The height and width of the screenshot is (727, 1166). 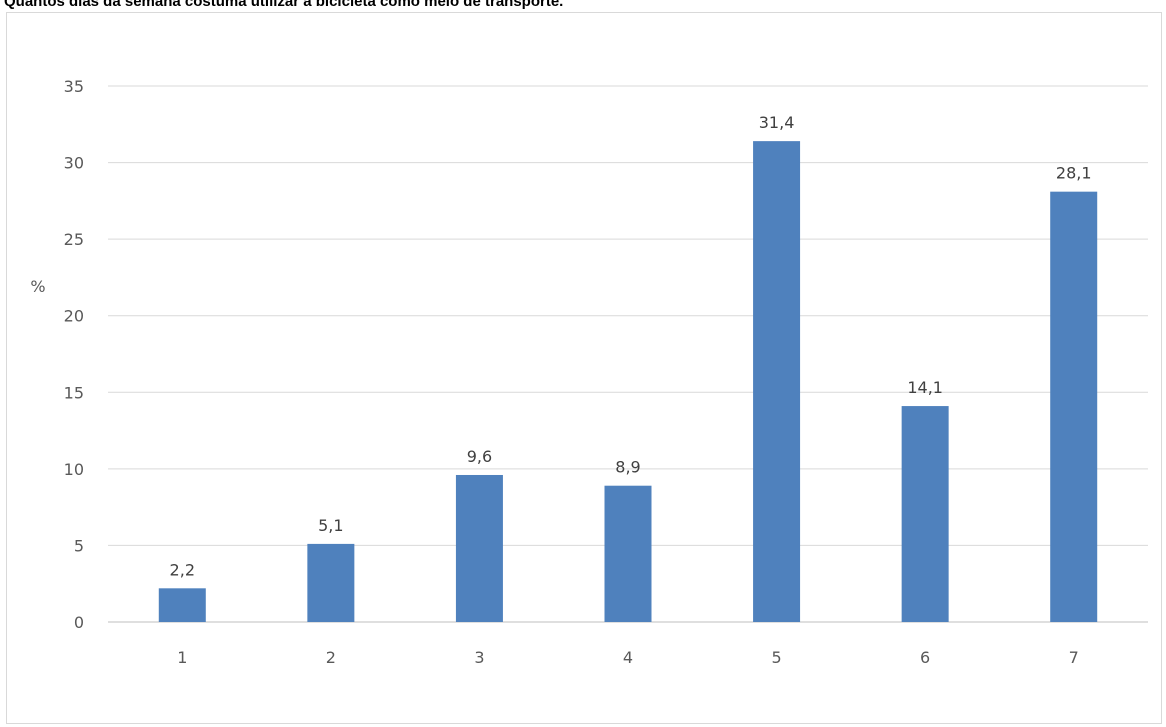 What do you see at coordinates (479, 657) in the screenshot?
I see `x-tick-label: 3` at bounding box center [479, 657].